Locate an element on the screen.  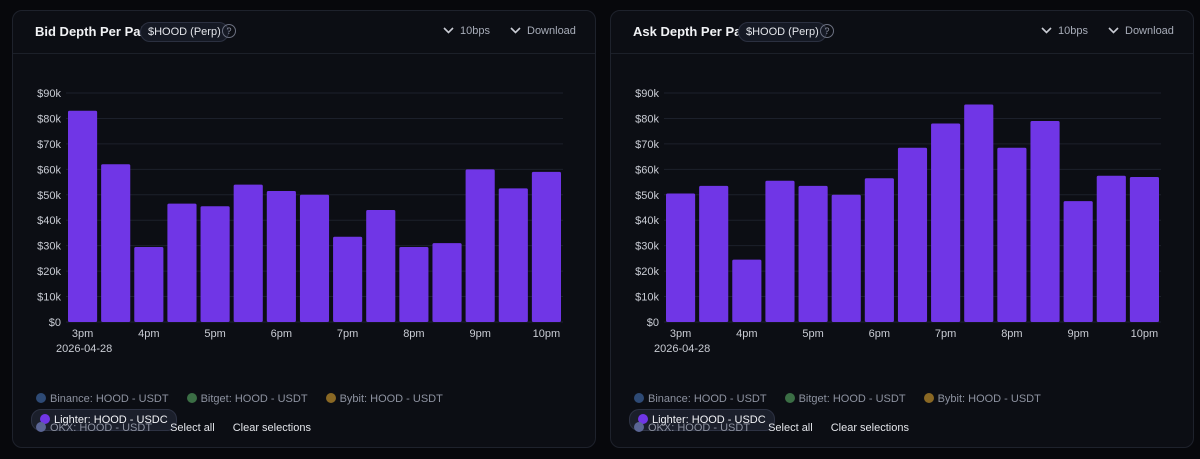
y-tick-label: $10k is located at coordinates (647, 298).